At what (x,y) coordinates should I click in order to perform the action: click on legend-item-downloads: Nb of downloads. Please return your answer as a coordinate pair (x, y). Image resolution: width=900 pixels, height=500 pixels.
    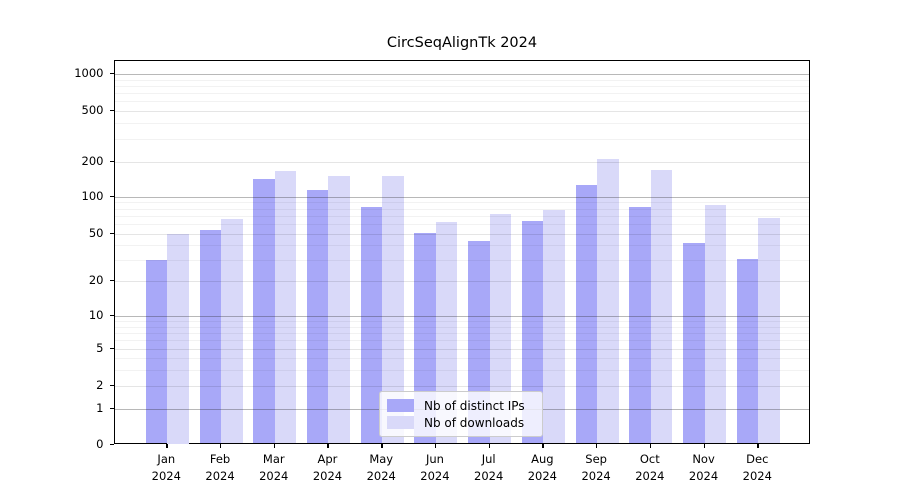
    Looking at the image, I should click on (461, 423).